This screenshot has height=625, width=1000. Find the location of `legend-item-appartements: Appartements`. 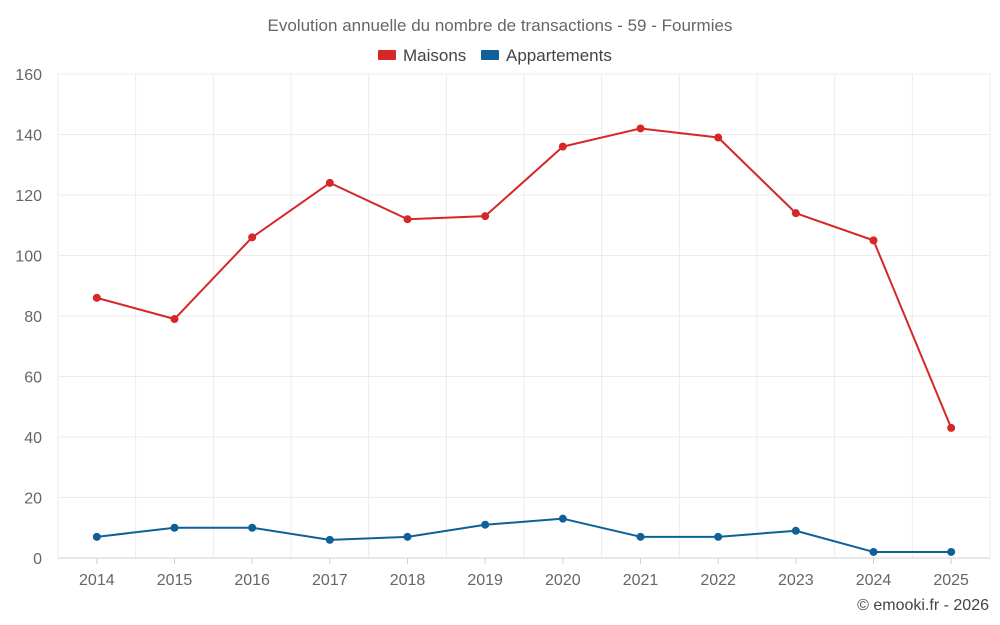

legend-item-appartements: Appartements is located at coordinates (546, 55).